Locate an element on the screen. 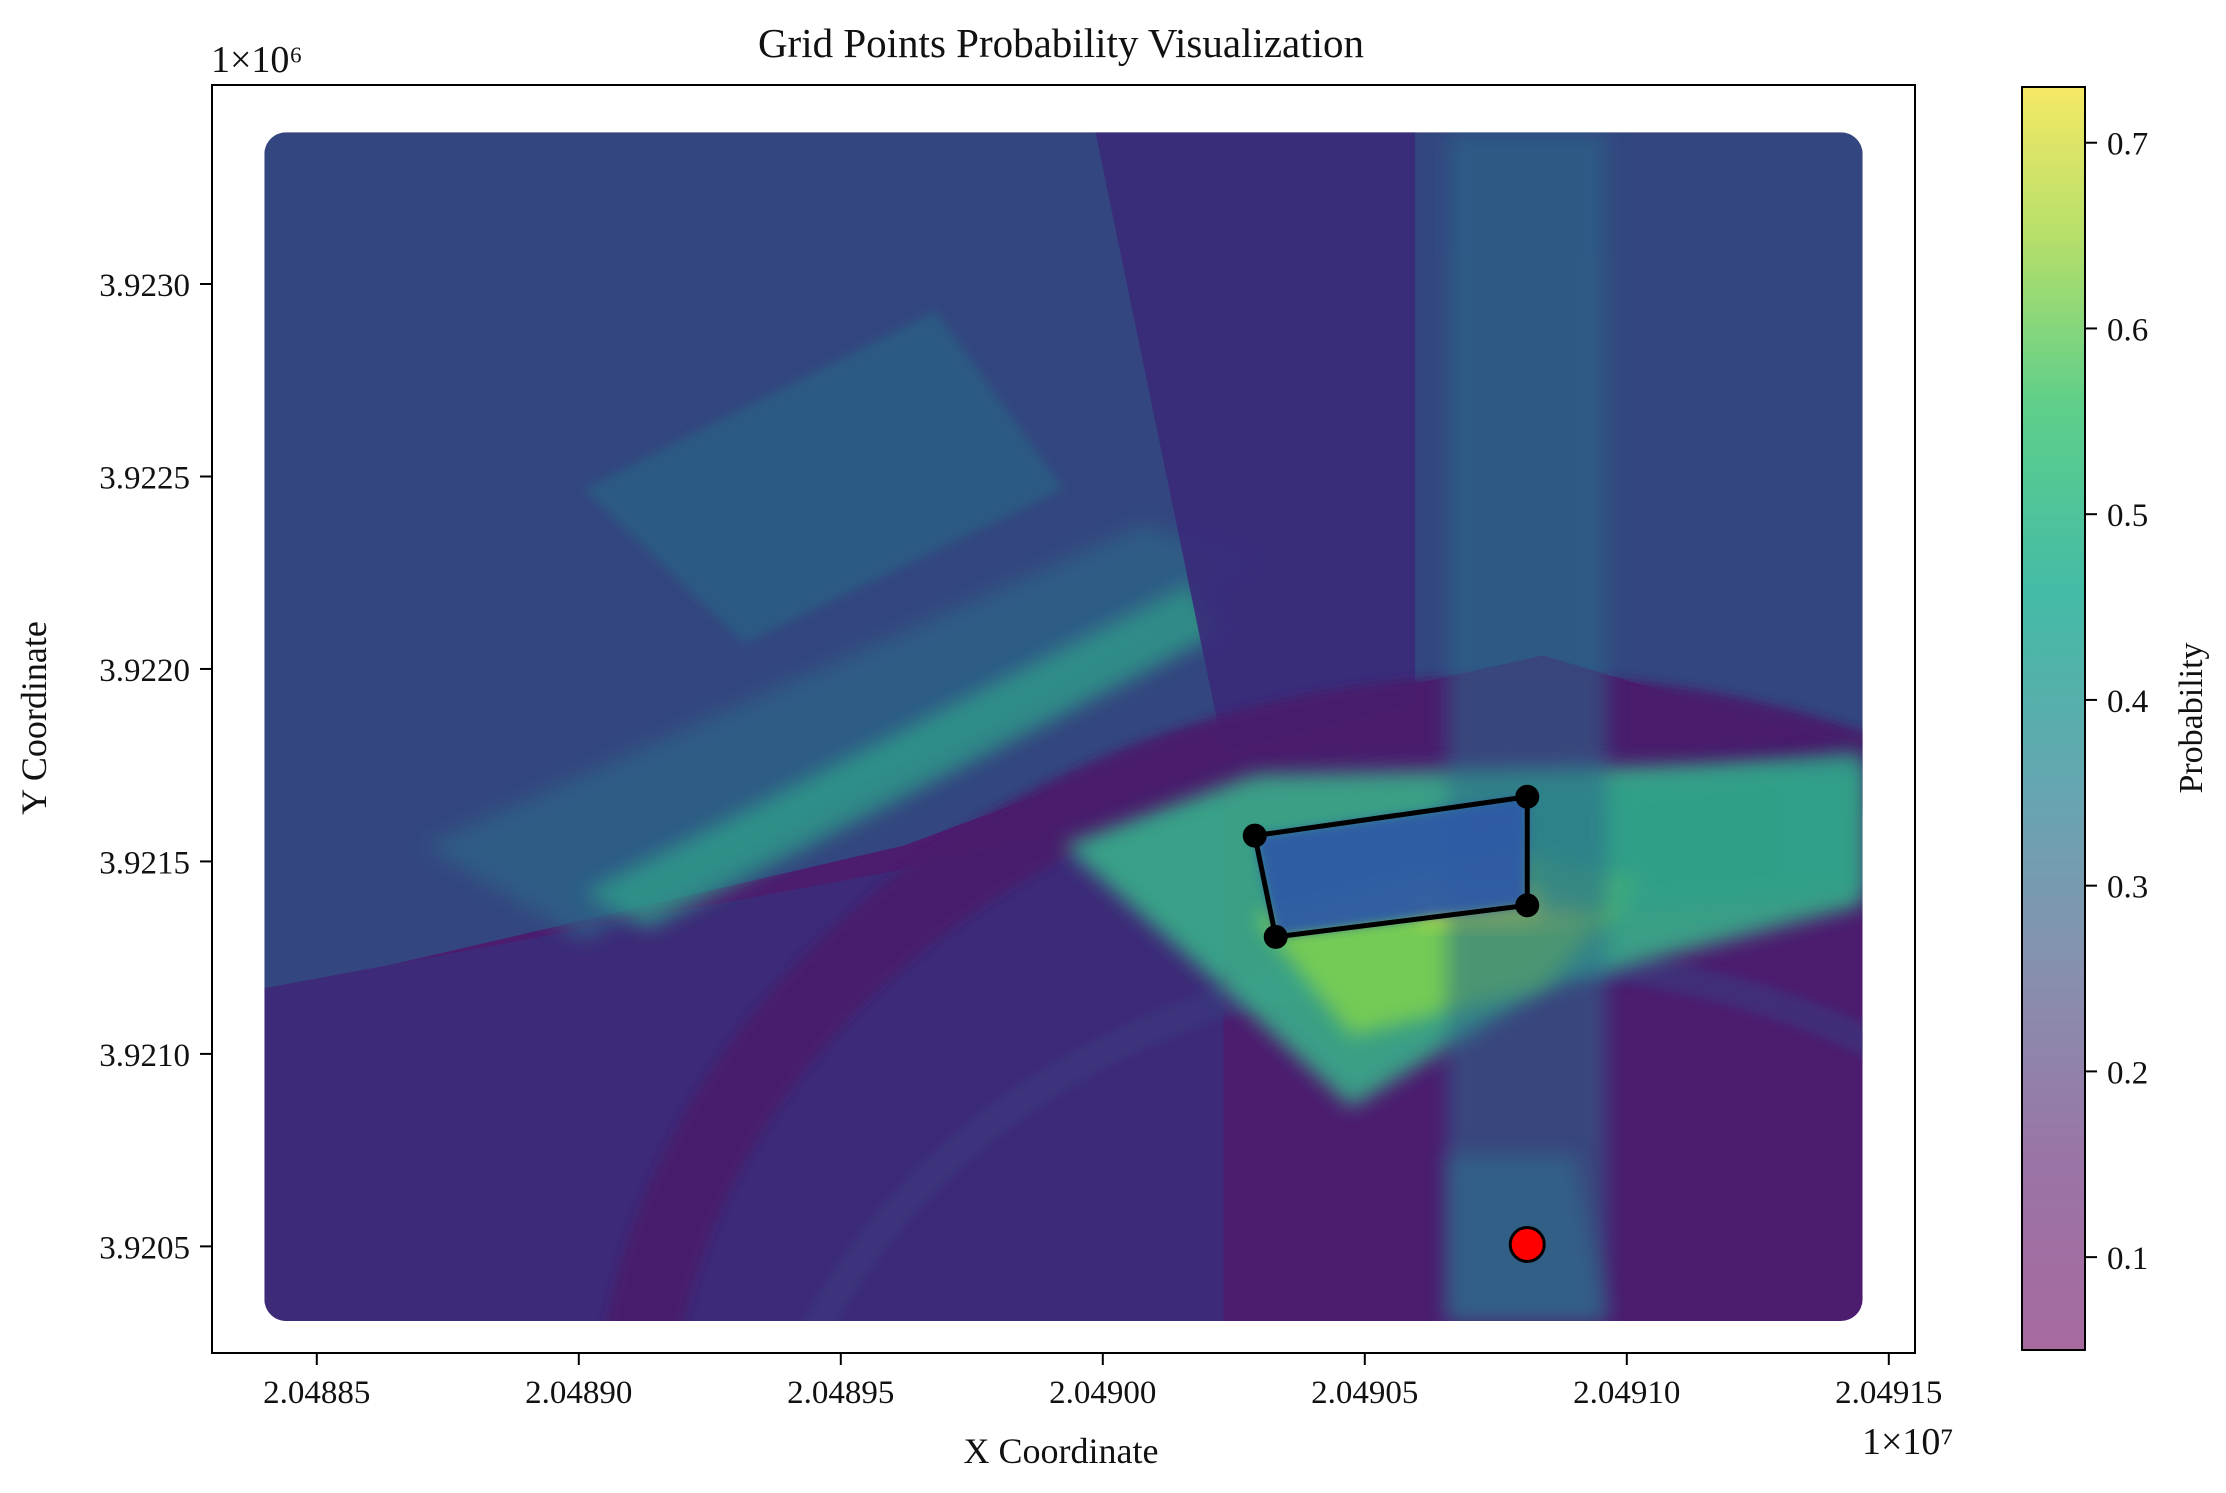  y-axis-label: Y Coordinate is located at coordinates (34, 718).